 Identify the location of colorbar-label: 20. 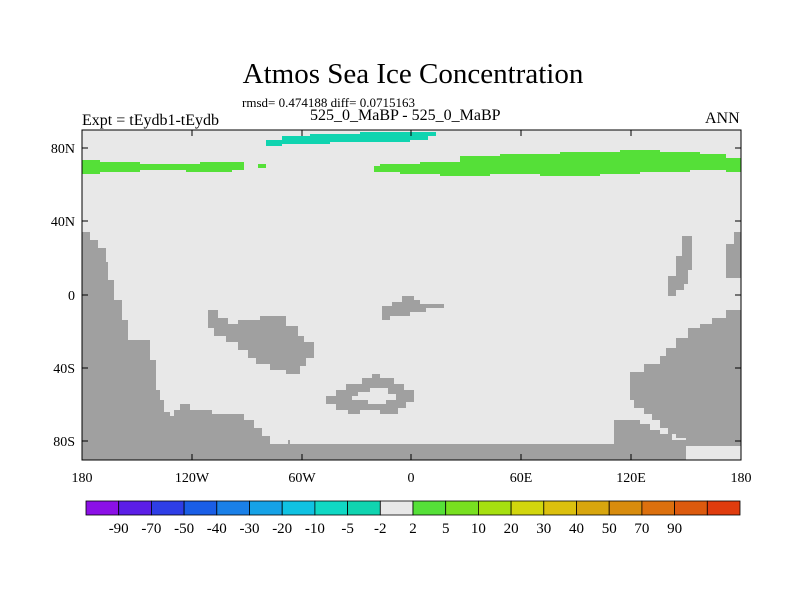
(511, 529).